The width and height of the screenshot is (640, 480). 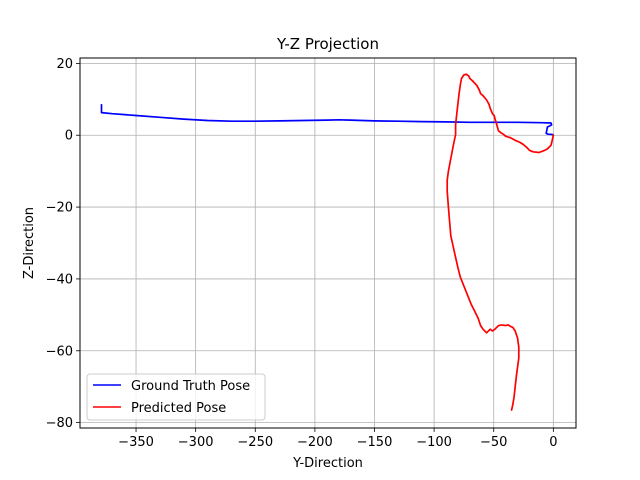 I want to click on predicted-pose-line, so click(x=500, y=242).